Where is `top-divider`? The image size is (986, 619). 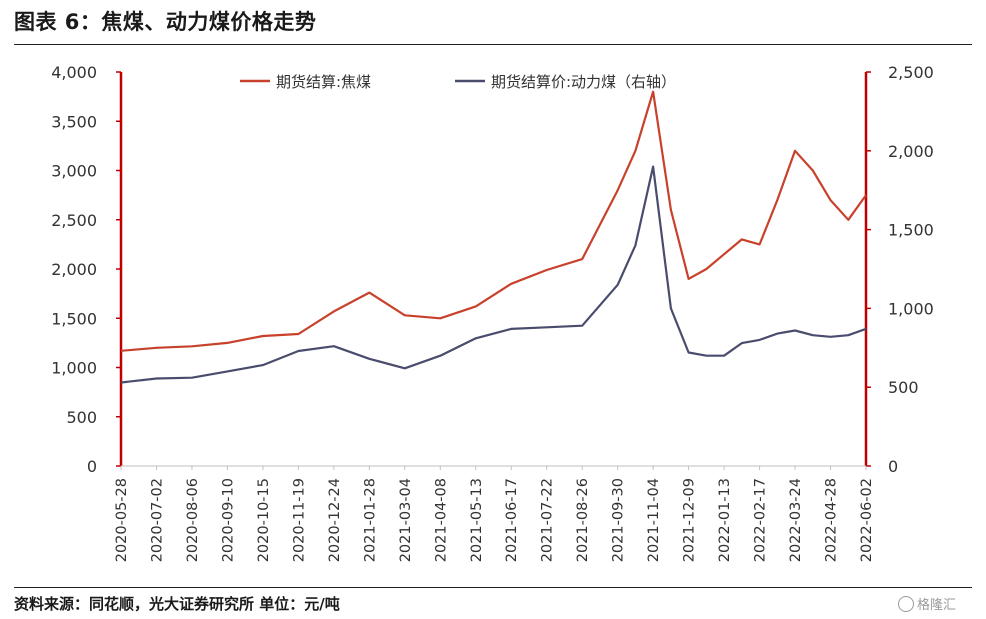 top-divider is located at coordinates (493, 44).